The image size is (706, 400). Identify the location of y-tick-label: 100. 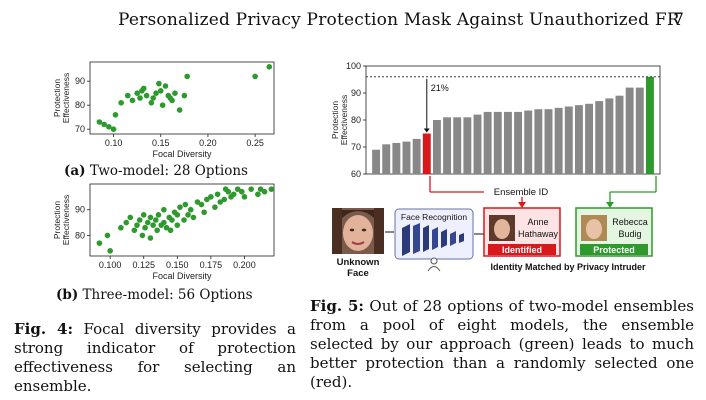
(353, 66).